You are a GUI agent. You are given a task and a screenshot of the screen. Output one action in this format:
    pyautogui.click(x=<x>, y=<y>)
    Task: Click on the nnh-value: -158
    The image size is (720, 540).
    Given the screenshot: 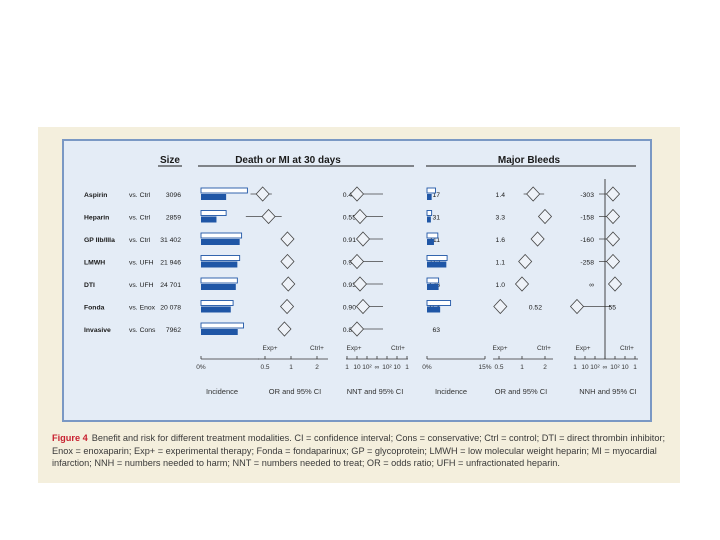 What is the action you would take?
    pyautogui.click(x=587, y=218)
    